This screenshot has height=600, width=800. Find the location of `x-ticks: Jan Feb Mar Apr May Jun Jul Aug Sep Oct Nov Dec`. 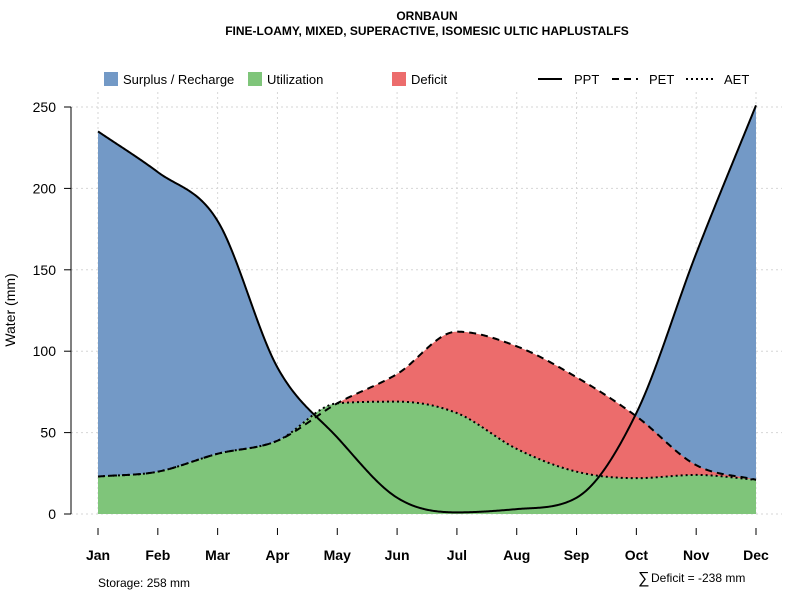

x-ticks: Jan Feb Mar Apr May Jun Jul Aug Sep Oct Nov Dec is located at coordinates (427, 545).